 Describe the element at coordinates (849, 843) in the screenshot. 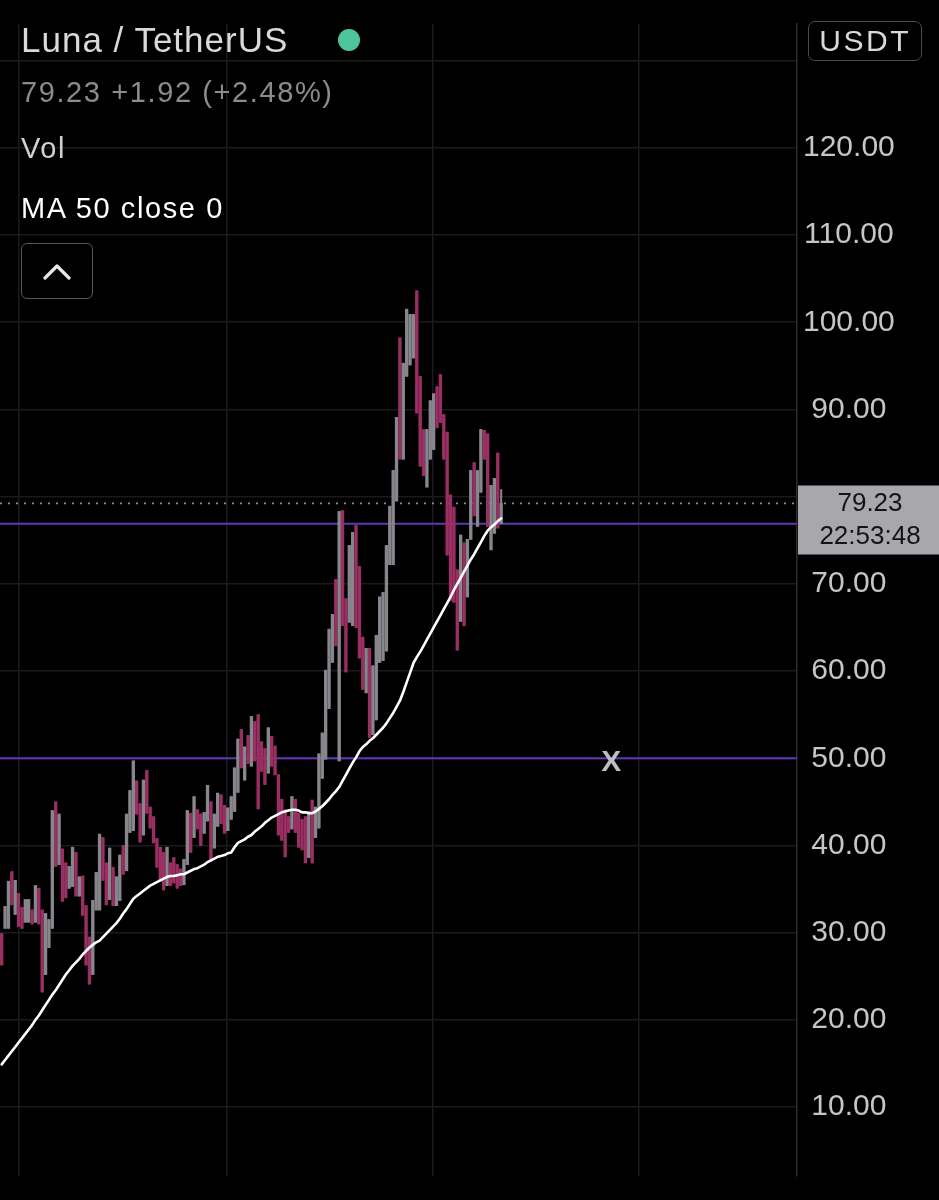

I see `y-tick-label: 40.00` at that location.